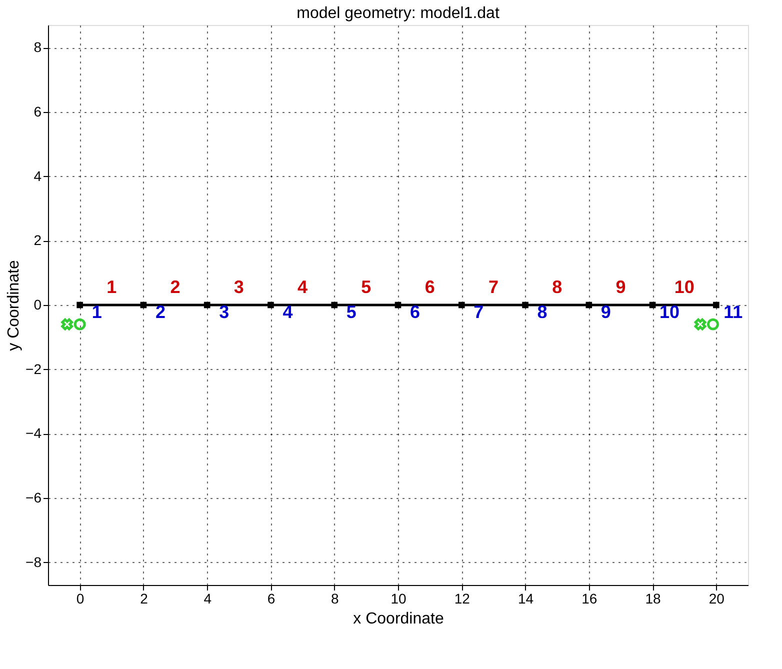 Image resolution: width=782 pixels, height=669 pixels. Describe the element at coordinates (398, 619) in the screenshot. I see `x-axis-title: x Coordinate` at that location.